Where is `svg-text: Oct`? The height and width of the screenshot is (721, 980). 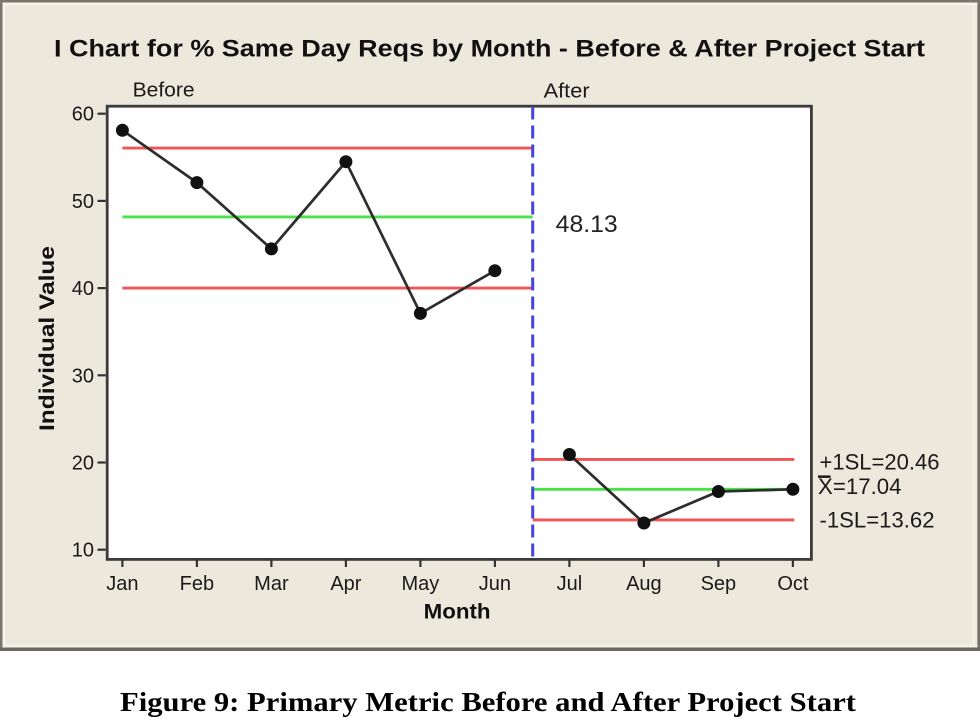 svg-text: Oct is located at coordinates (793, 584).